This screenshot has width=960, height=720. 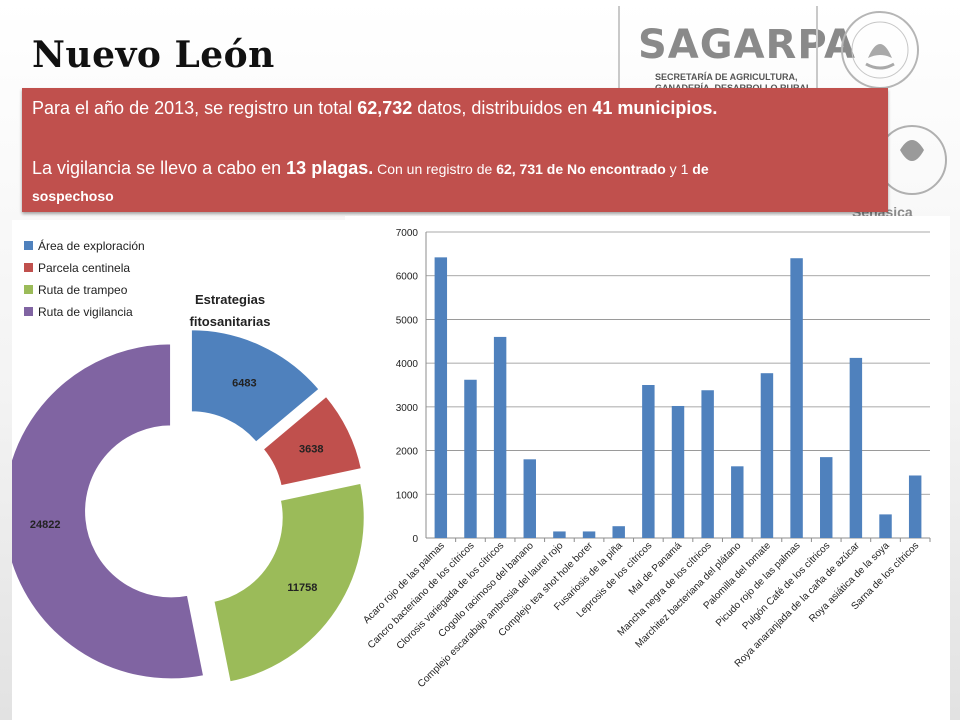 What do you see at coordinates (407, 277) in the screenshot?
I see `y-tick-label: 6000` at bounding box center [407, 277].